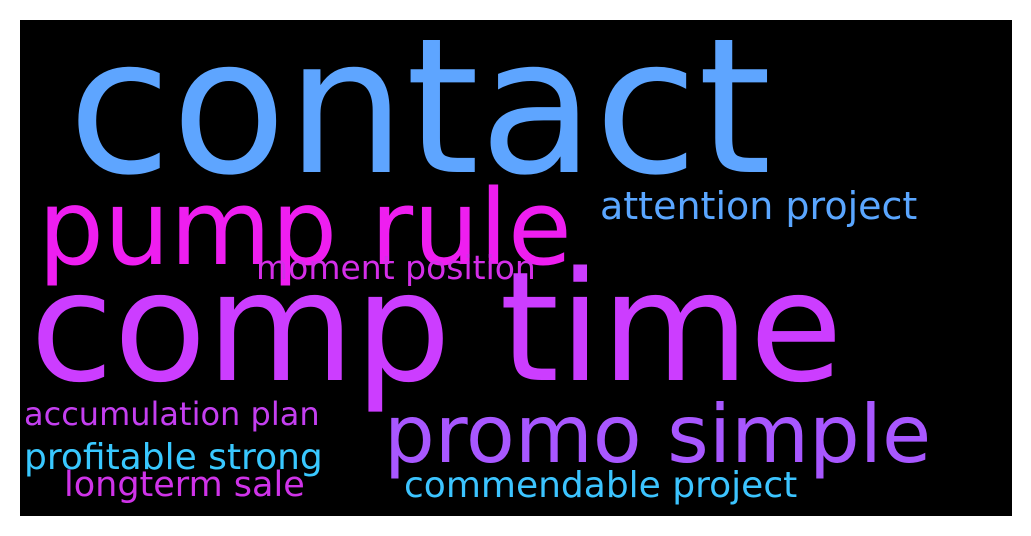 The image size is (1031, 536). I want to click on word-longterm-sale: longterm sale, so click(184, 485).